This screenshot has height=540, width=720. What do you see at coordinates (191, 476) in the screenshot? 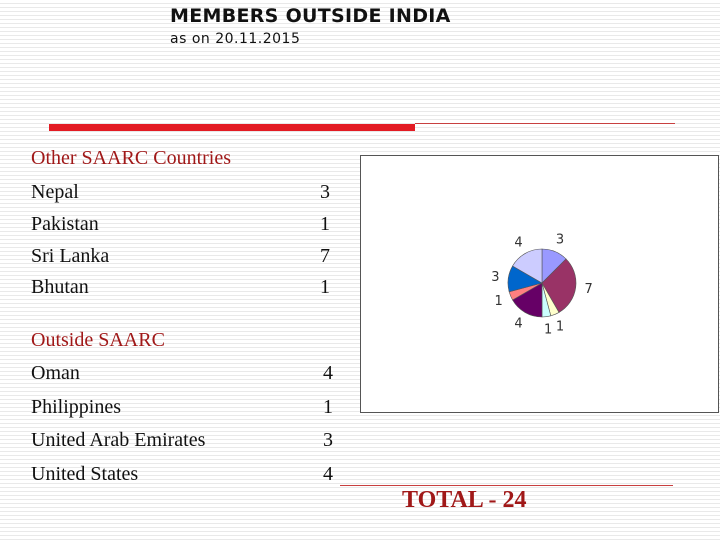
I see `table-row: United States 4` at bounding box center [191, 476].